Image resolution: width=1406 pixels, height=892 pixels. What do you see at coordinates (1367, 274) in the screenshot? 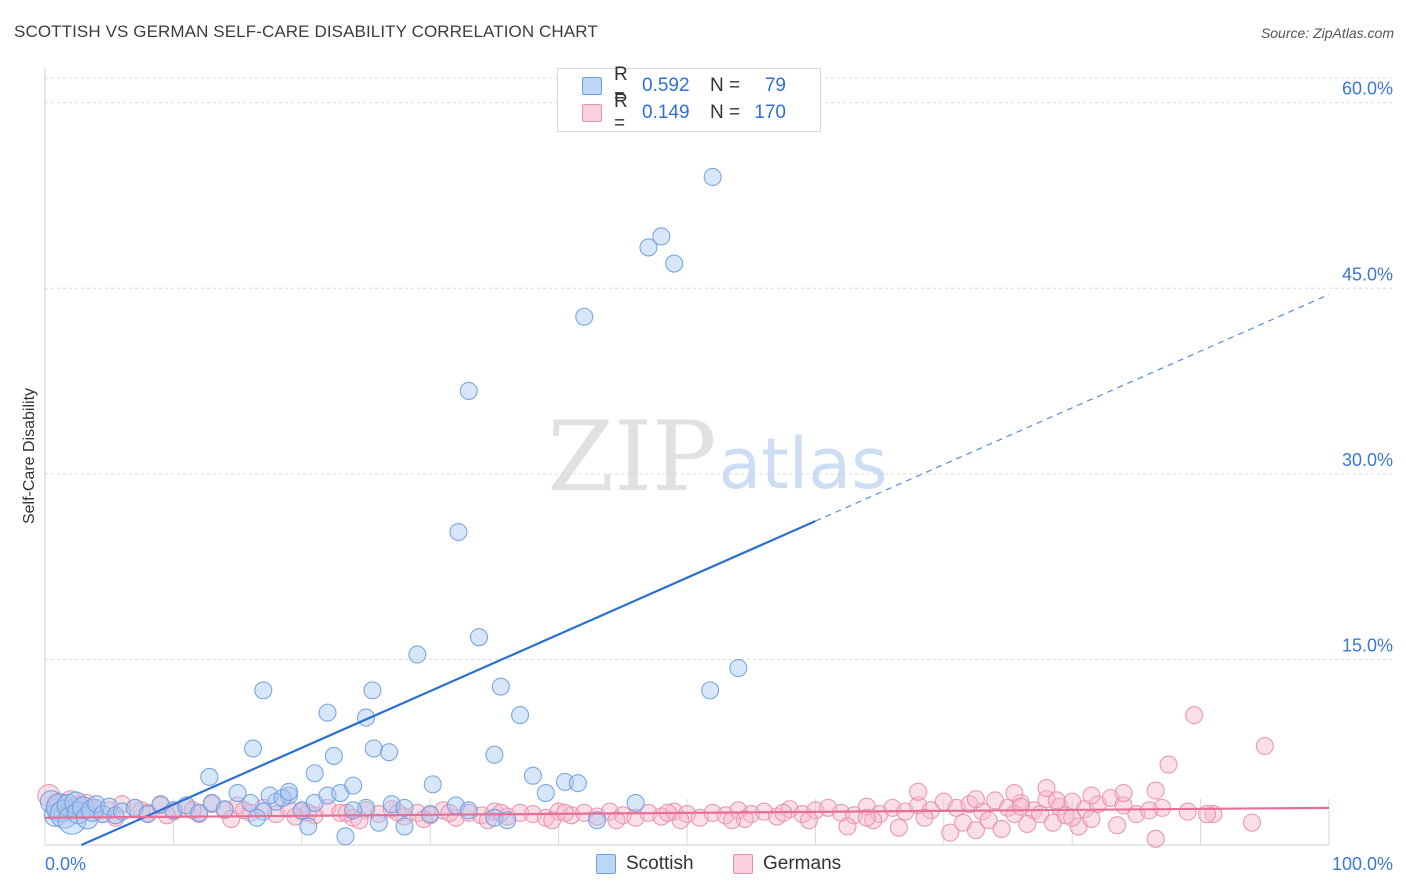
I see `y-tick-label: 45.0%` at bounding box center [1367, 274].